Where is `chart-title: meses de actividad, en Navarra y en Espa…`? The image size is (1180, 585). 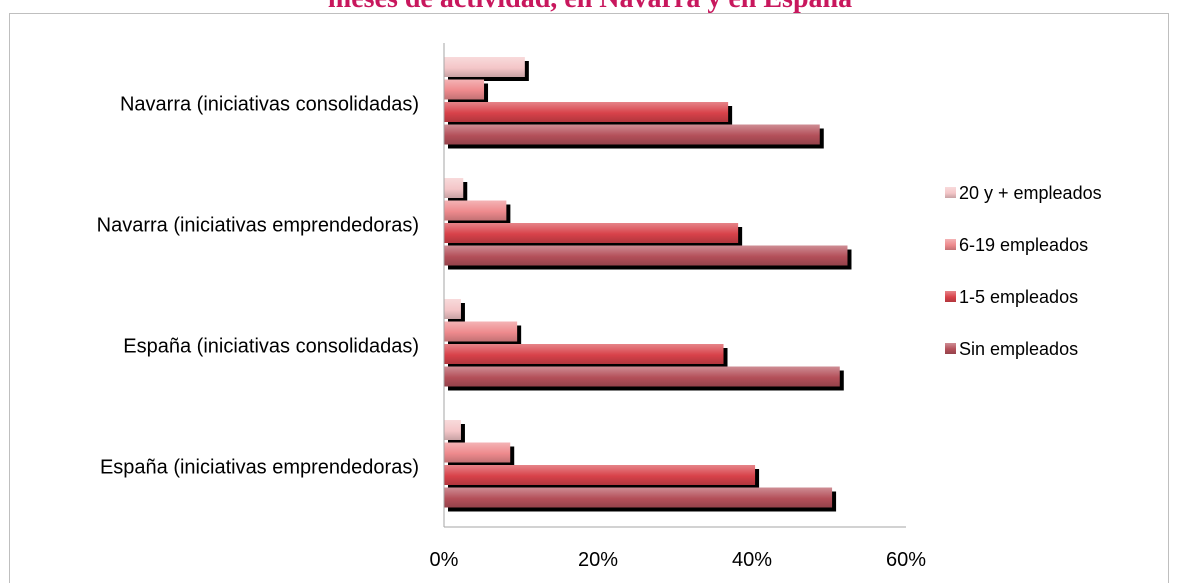
chart-title: meses de actividad, en Navarra y en Espa… is located at coordinates (590, 8).